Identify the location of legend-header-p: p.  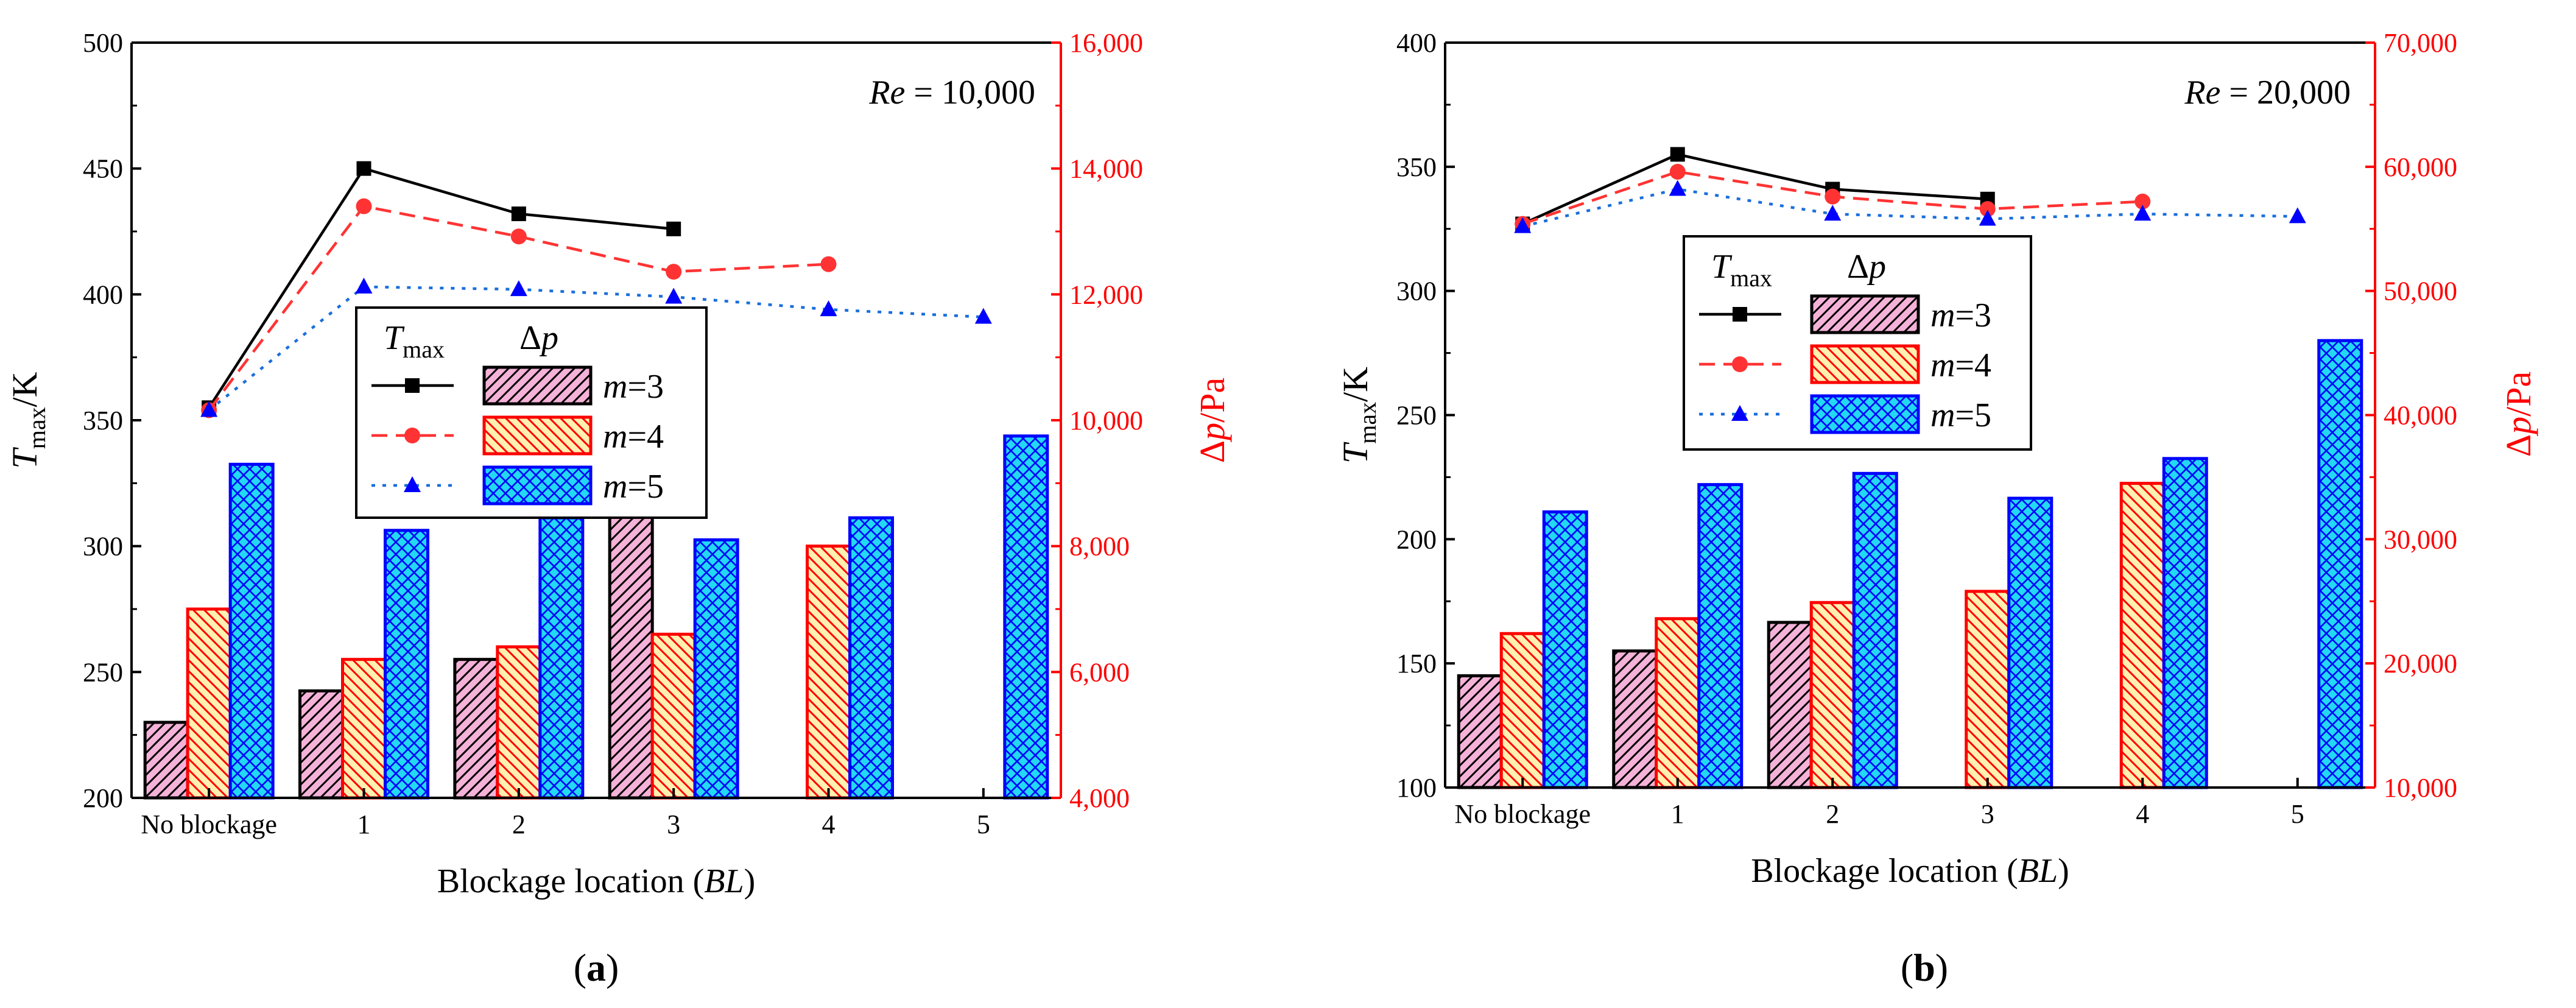
(1876, 267).